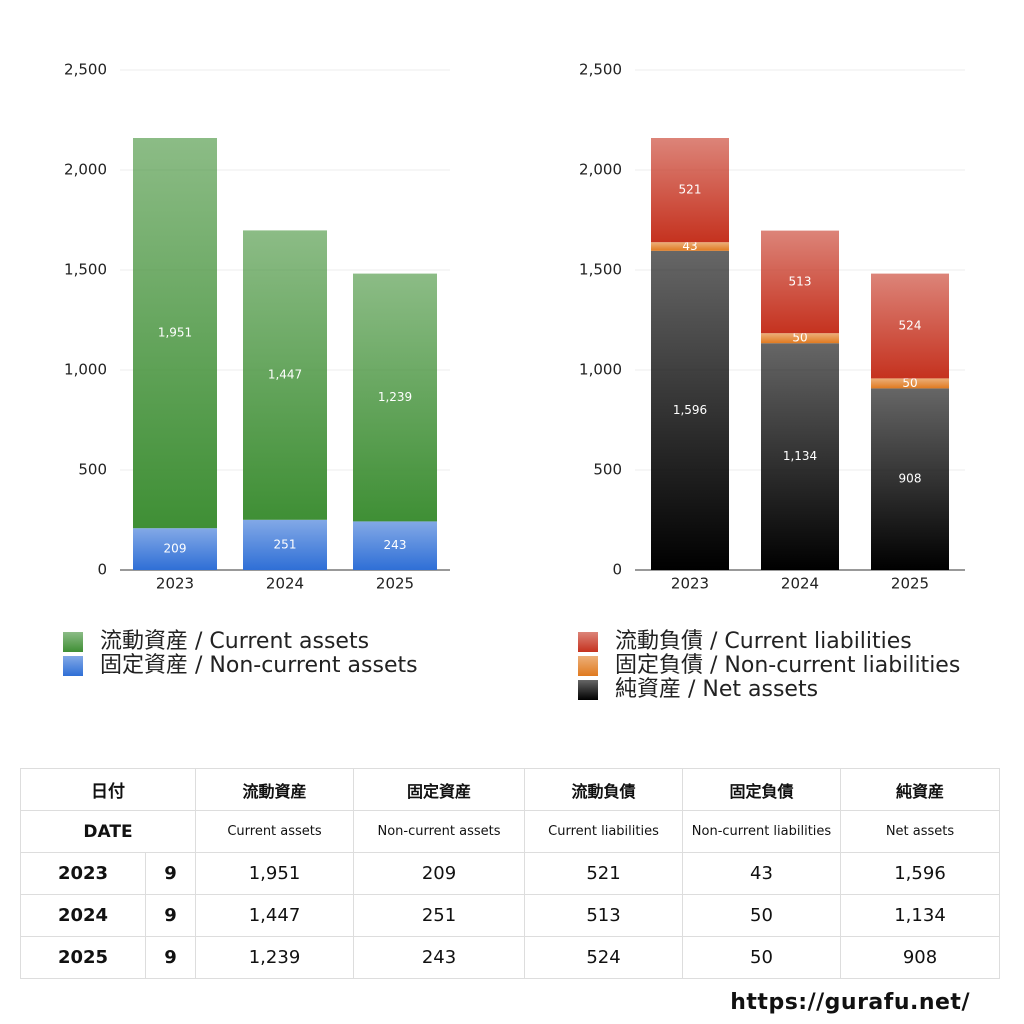 The width and height of the screenshot is (1024, 1024). I want to click on value-label: 513, so click(800, 281).